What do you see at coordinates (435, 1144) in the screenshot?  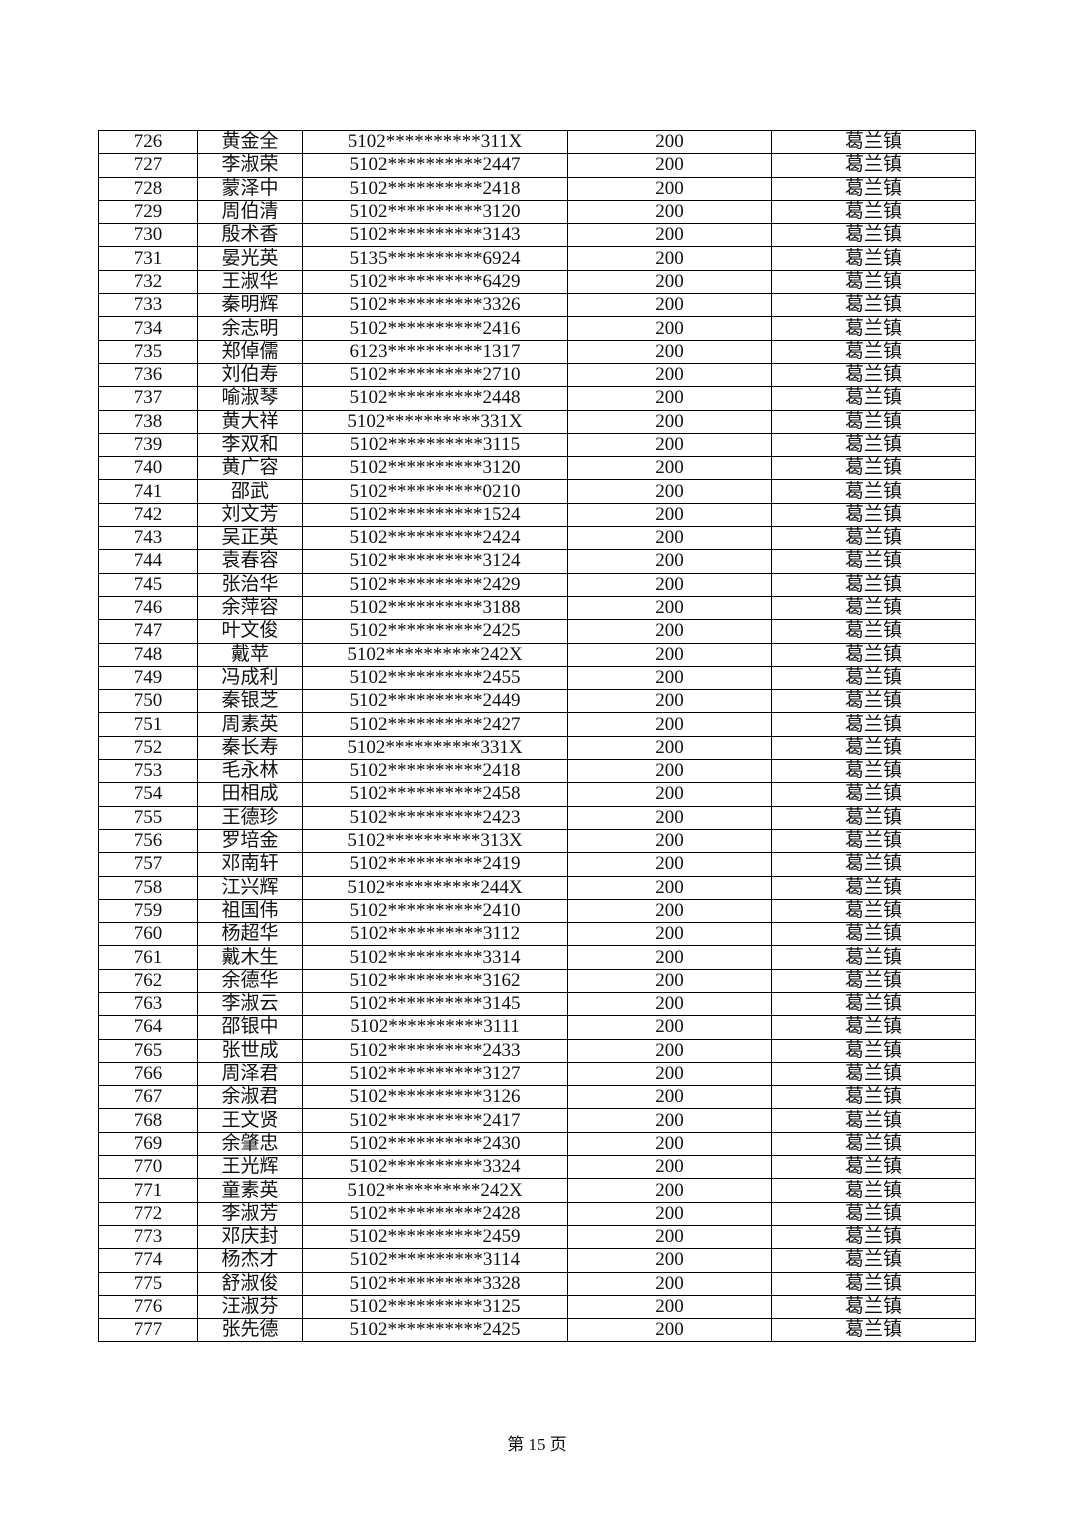 I see `id-number-cell: 5102**********2430` at bounding box center [435, 1144].